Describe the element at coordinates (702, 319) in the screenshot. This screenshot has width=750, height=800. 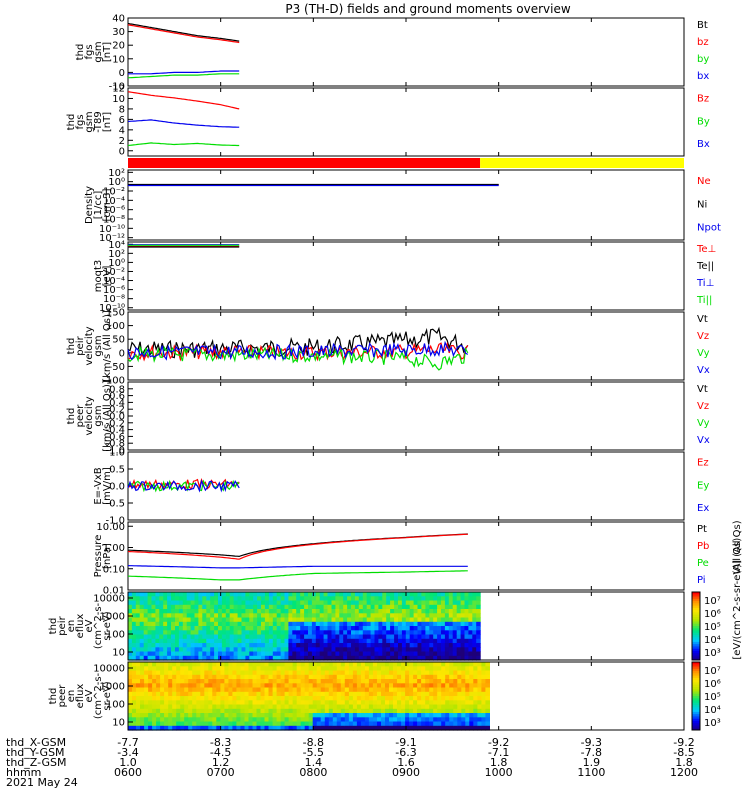
I see `legend-entry-0: Vt` at that location.